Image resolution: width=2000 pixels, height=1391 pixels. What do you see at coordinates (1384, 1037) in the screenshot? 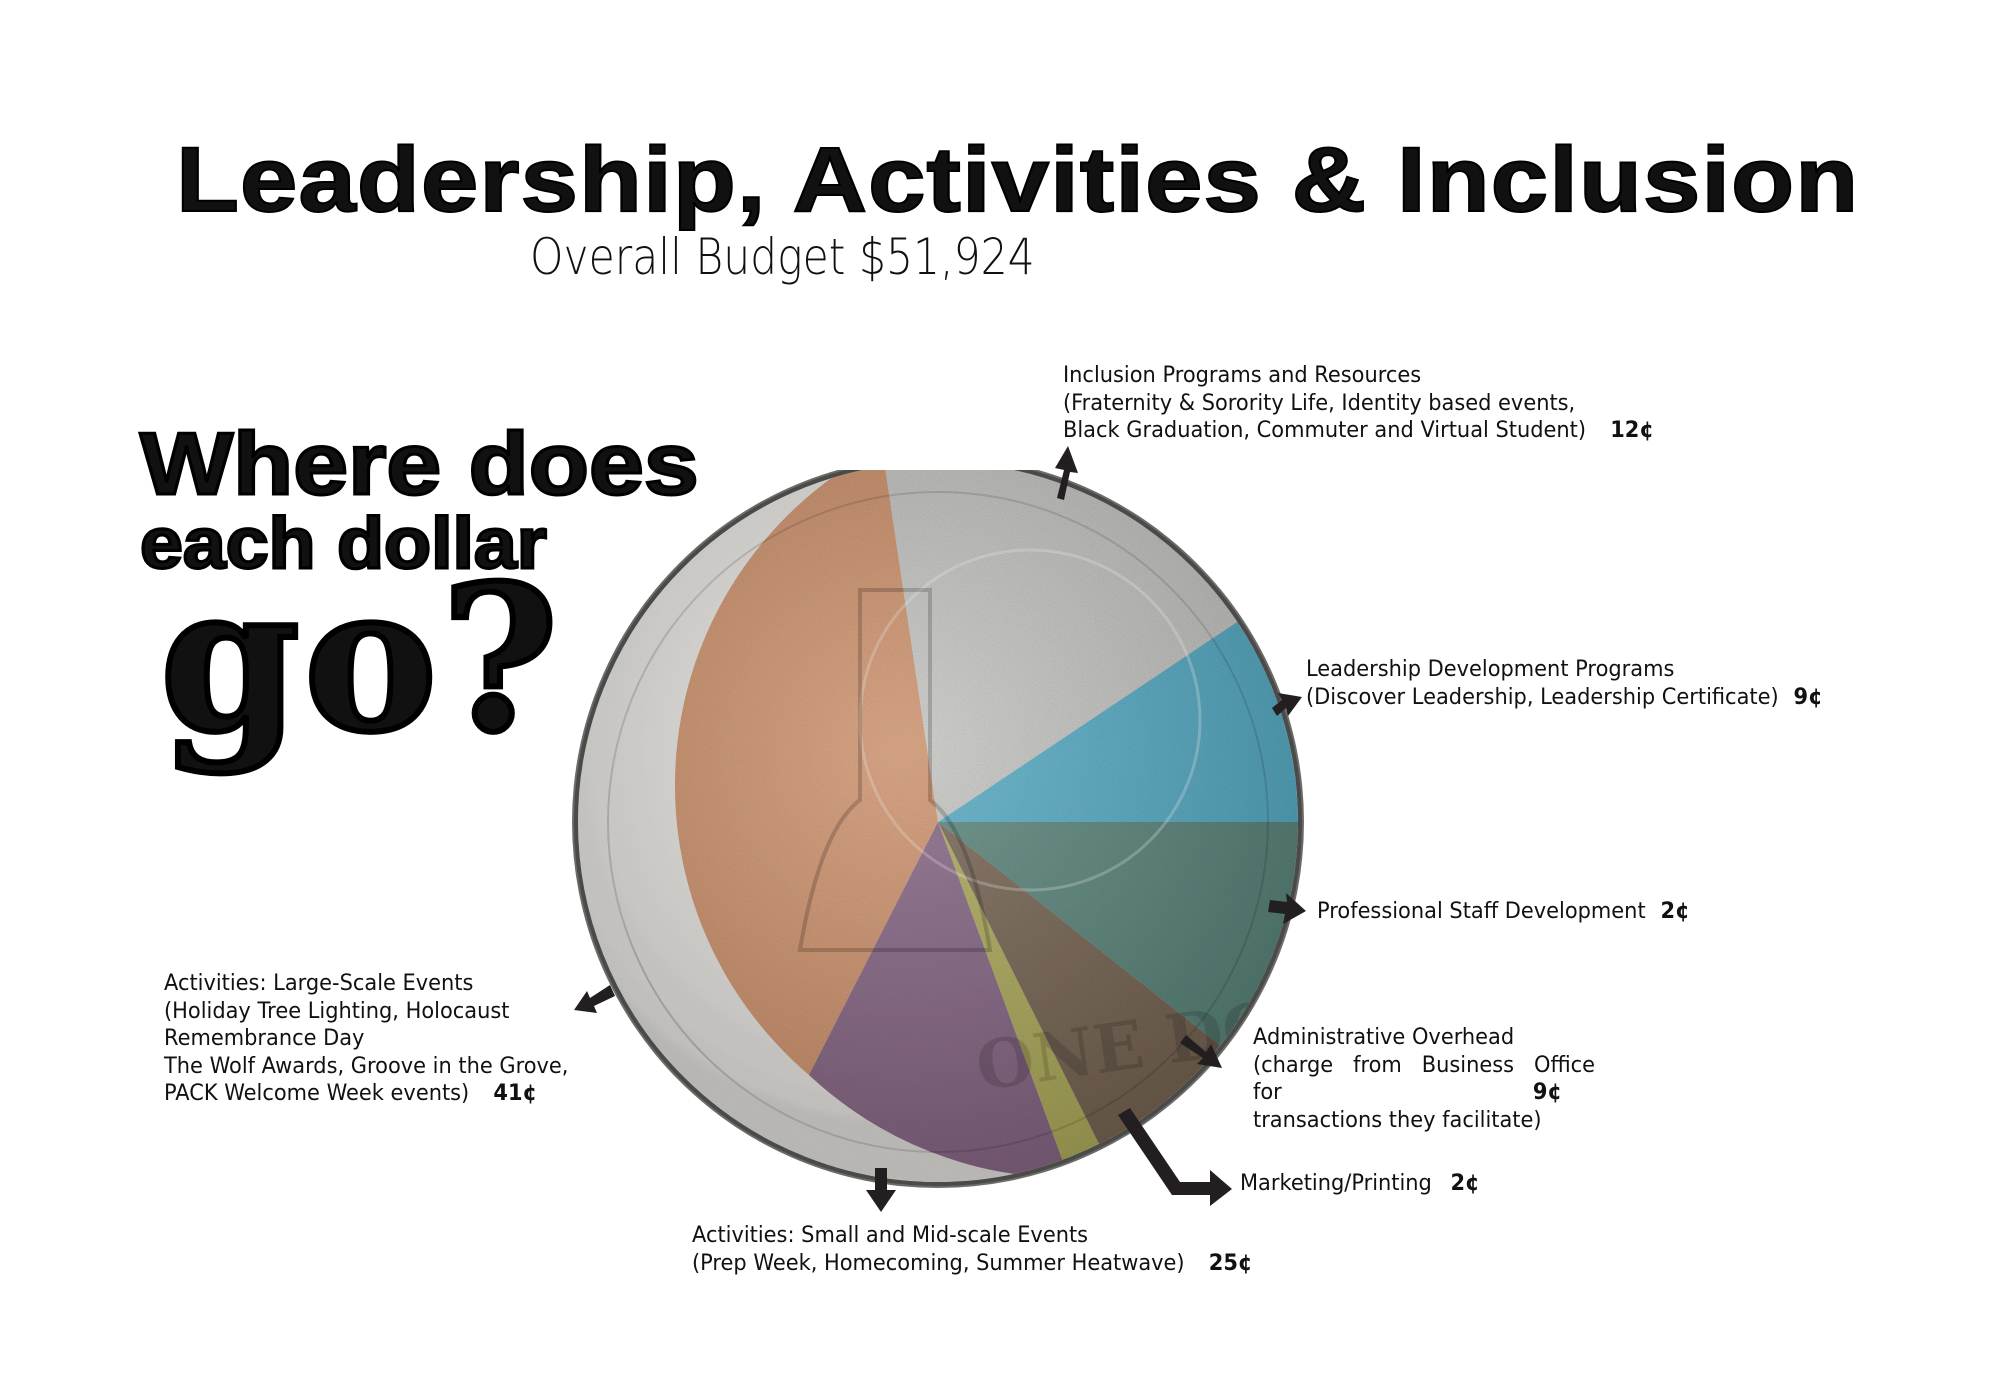
I see `label-admin-title: Administrative Overhead` at bounding box center [1384, 1037].